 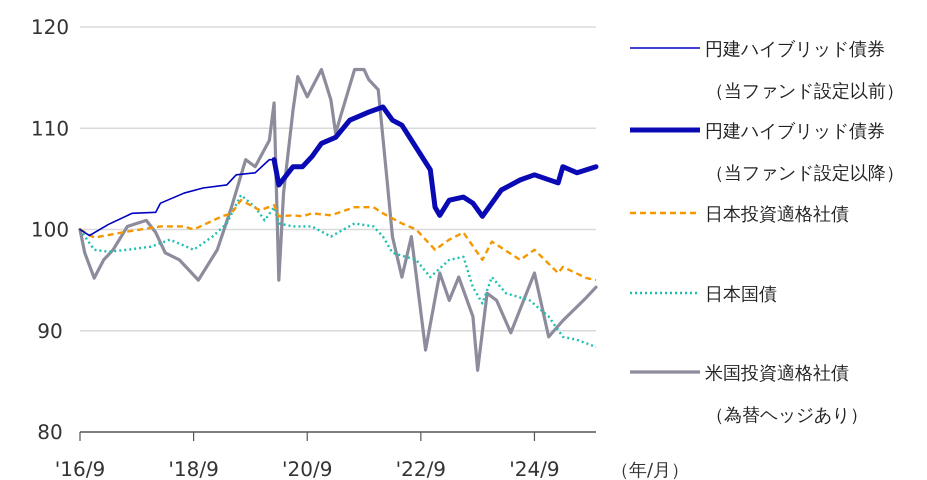 What do you see at coordinates (50, 432) in the screenshot?
I see `y-tick-label: 80` at bounding box center [50, 432].